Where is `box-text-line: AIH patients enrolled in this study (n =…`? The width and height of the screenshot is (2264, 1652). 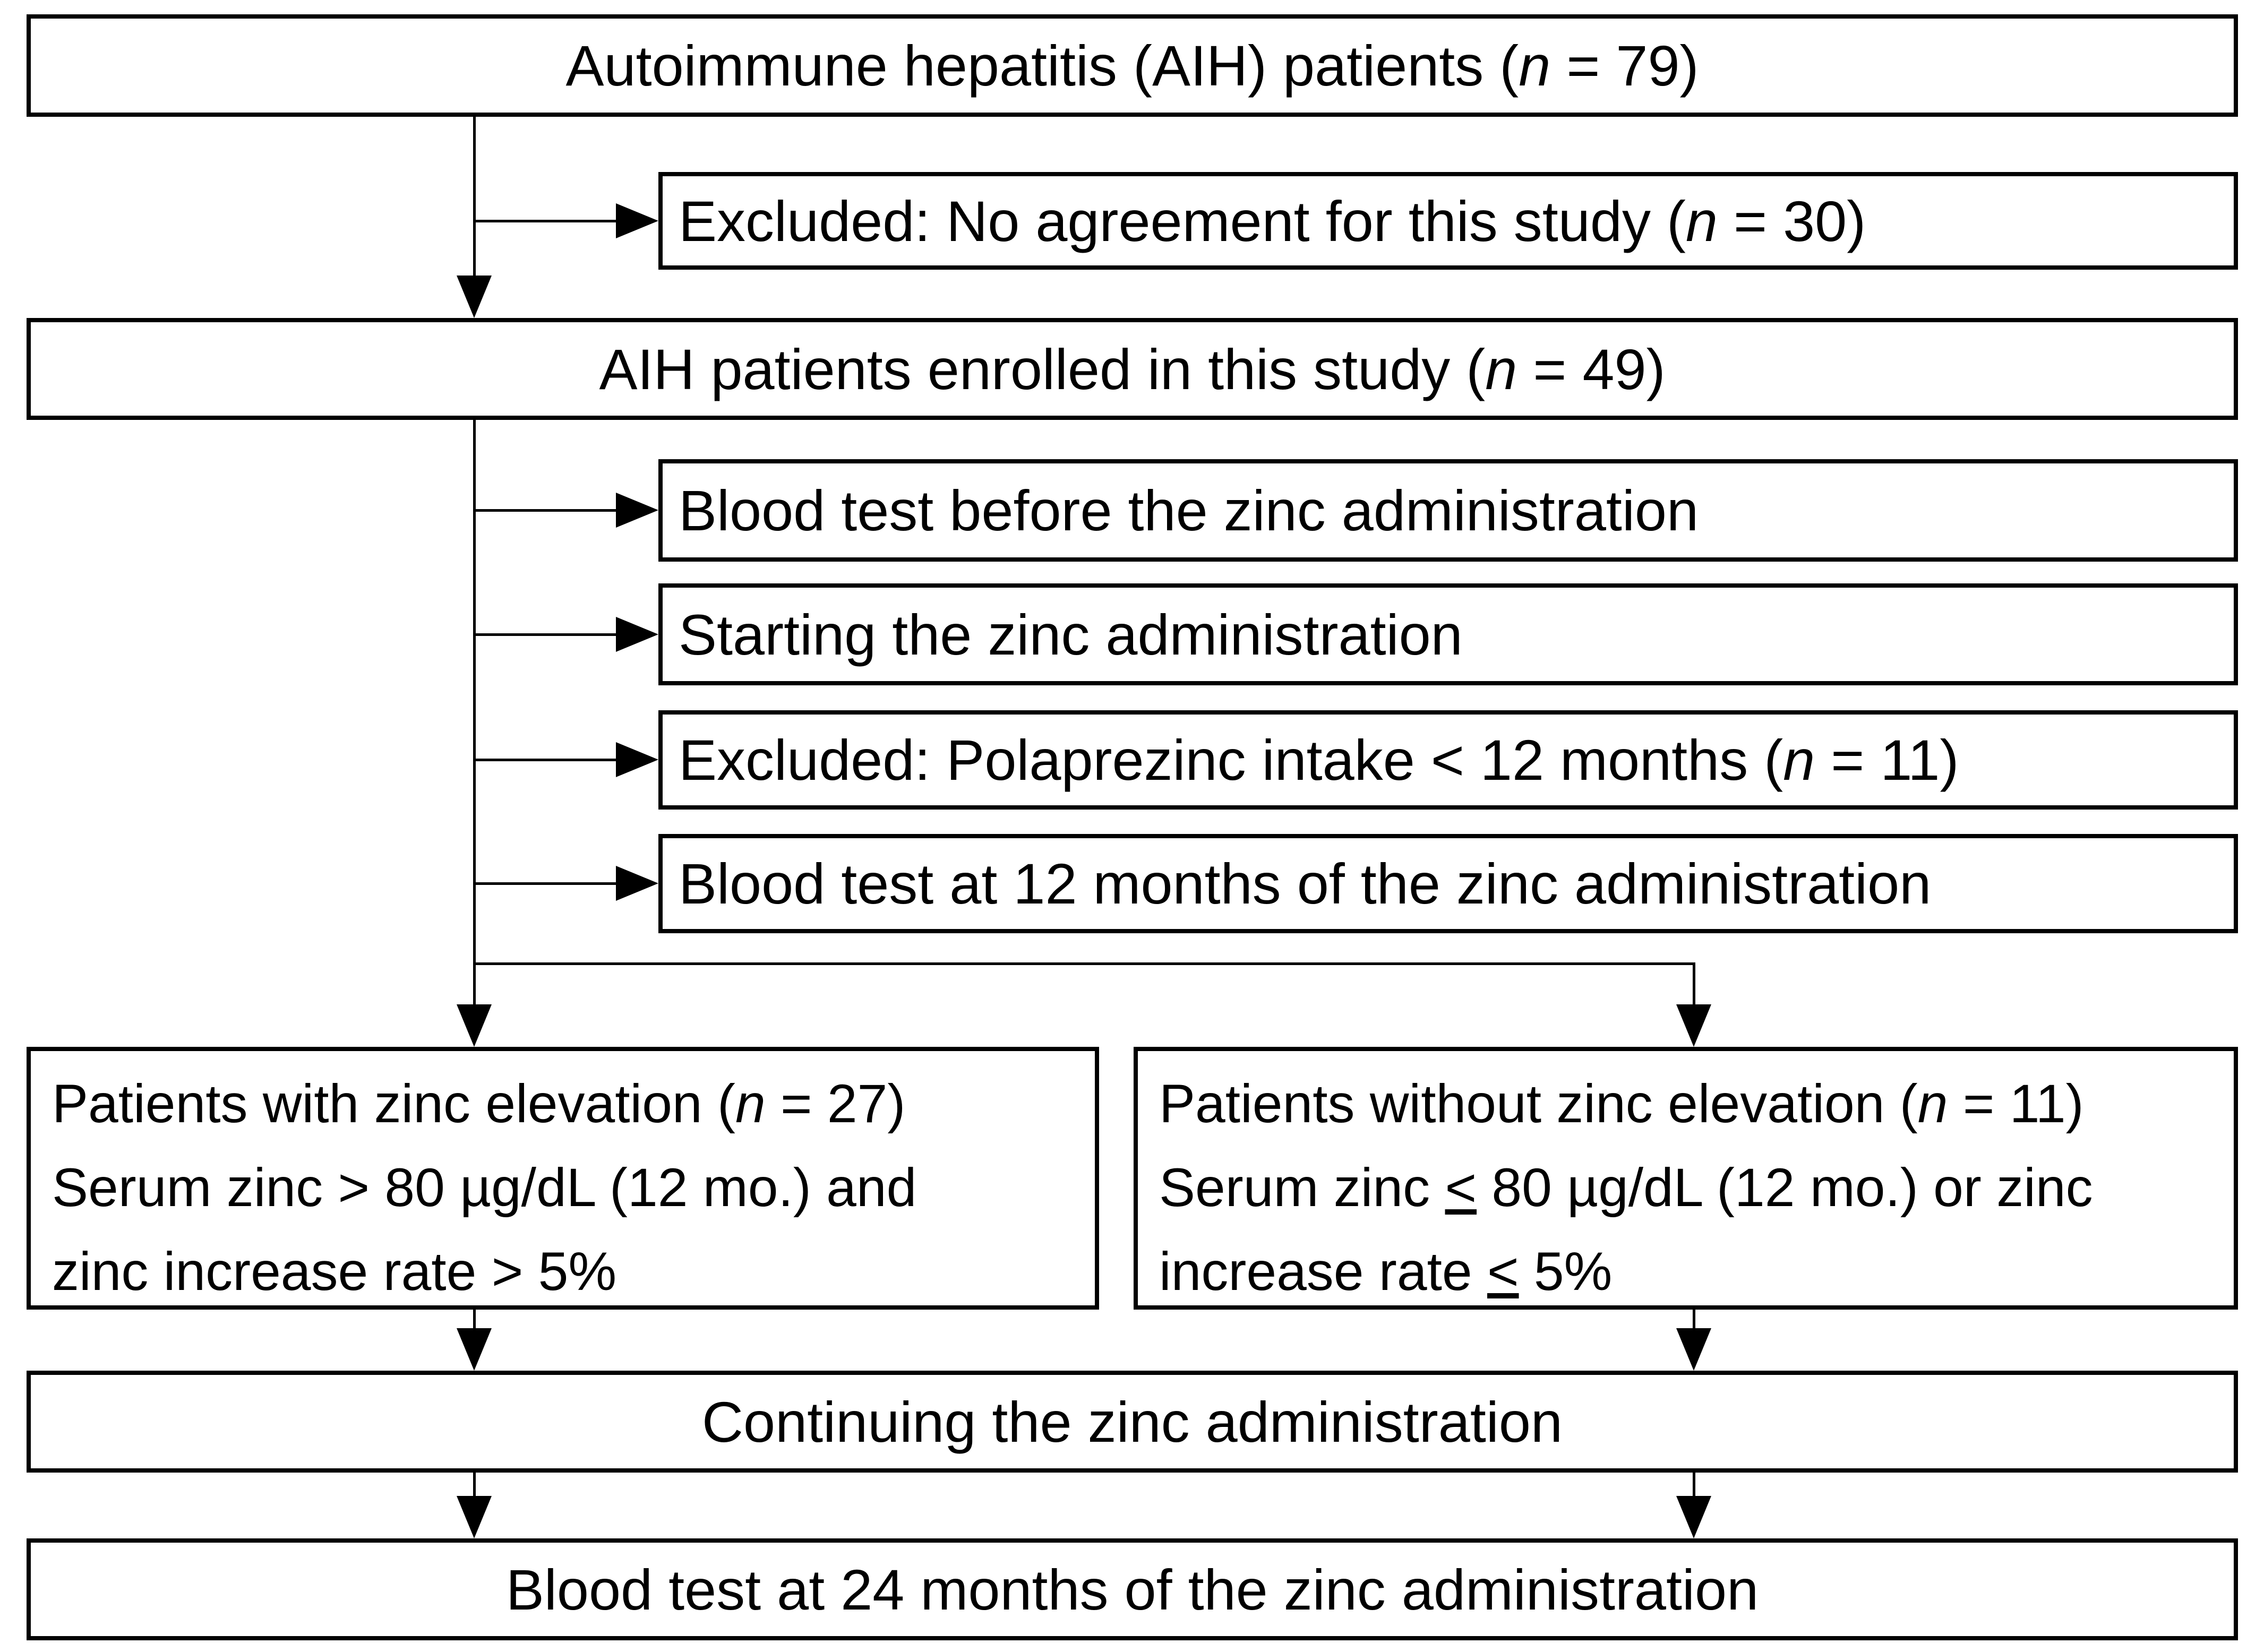 box-text-line: AIH patients enrolled in this study (n =… is located at coordinates (1132, 369).